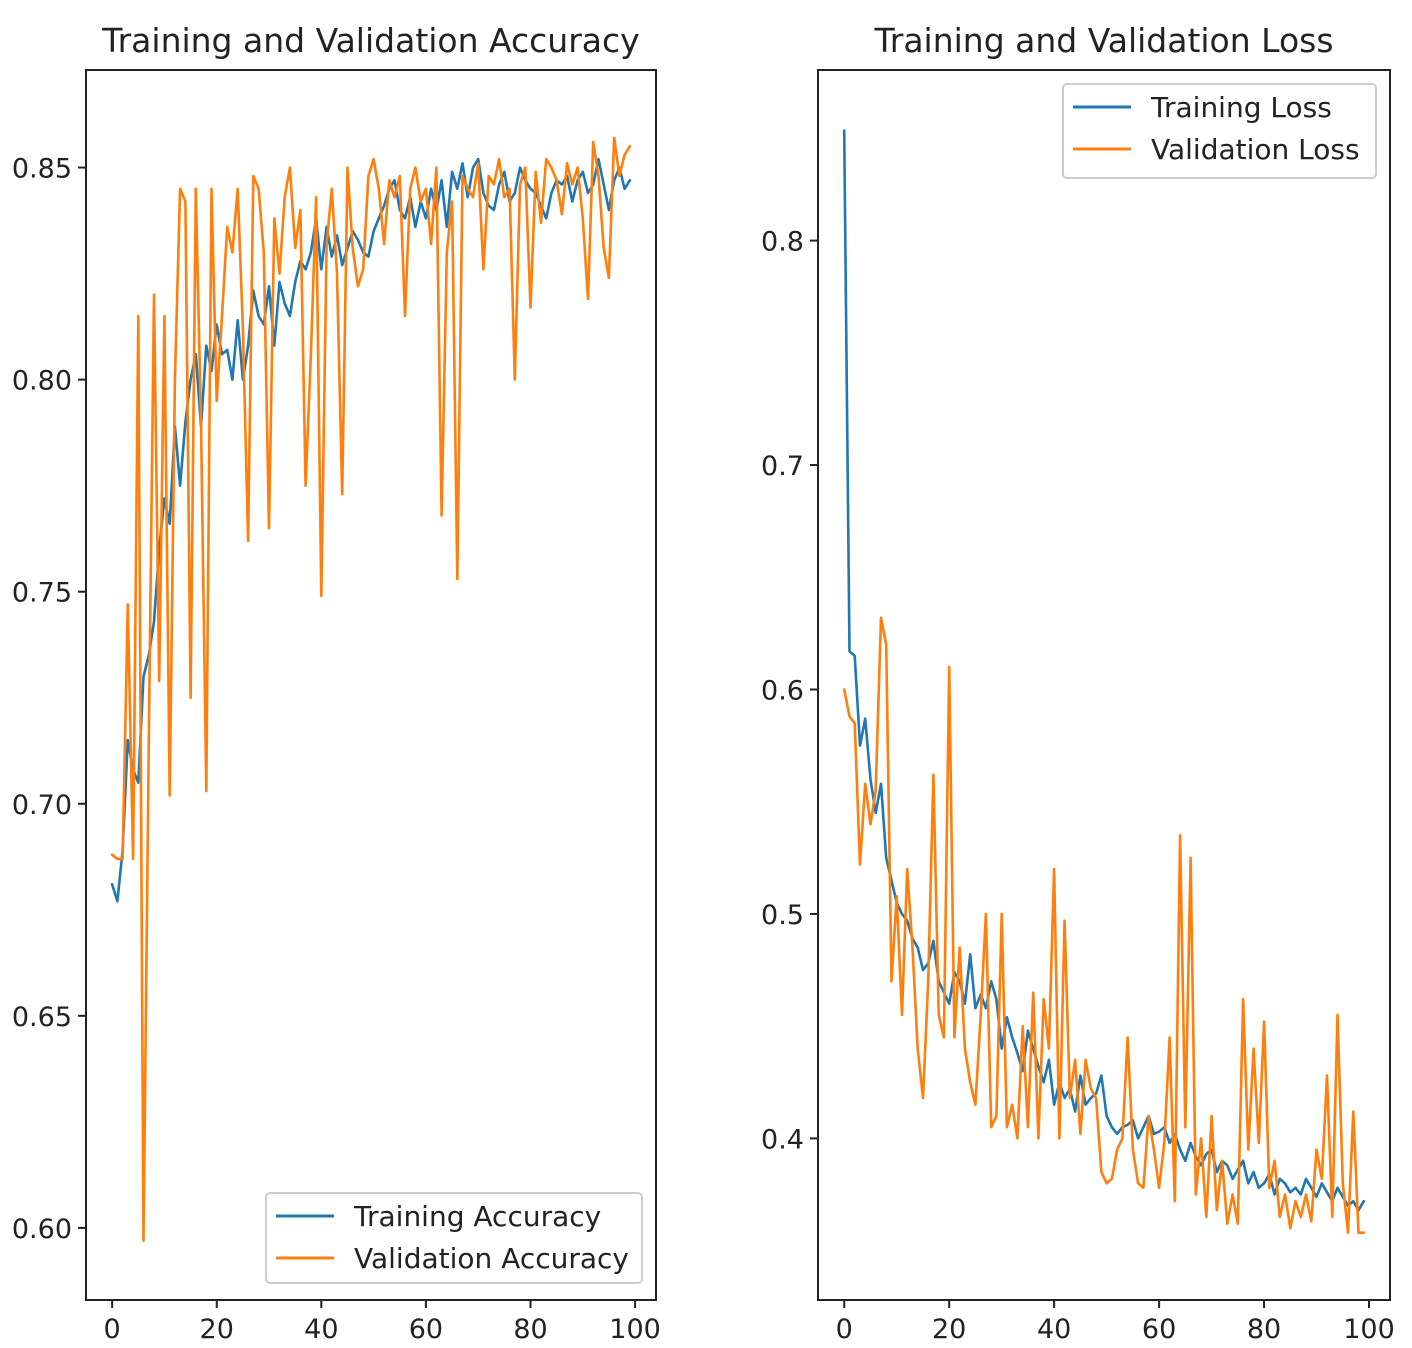 The height and width of the screenshot is (1348, 1412). What do you see at coordinates (42, 805) in the screenshot?
I see `y-tick-label: 0.70` at bounding box center [42, 805].